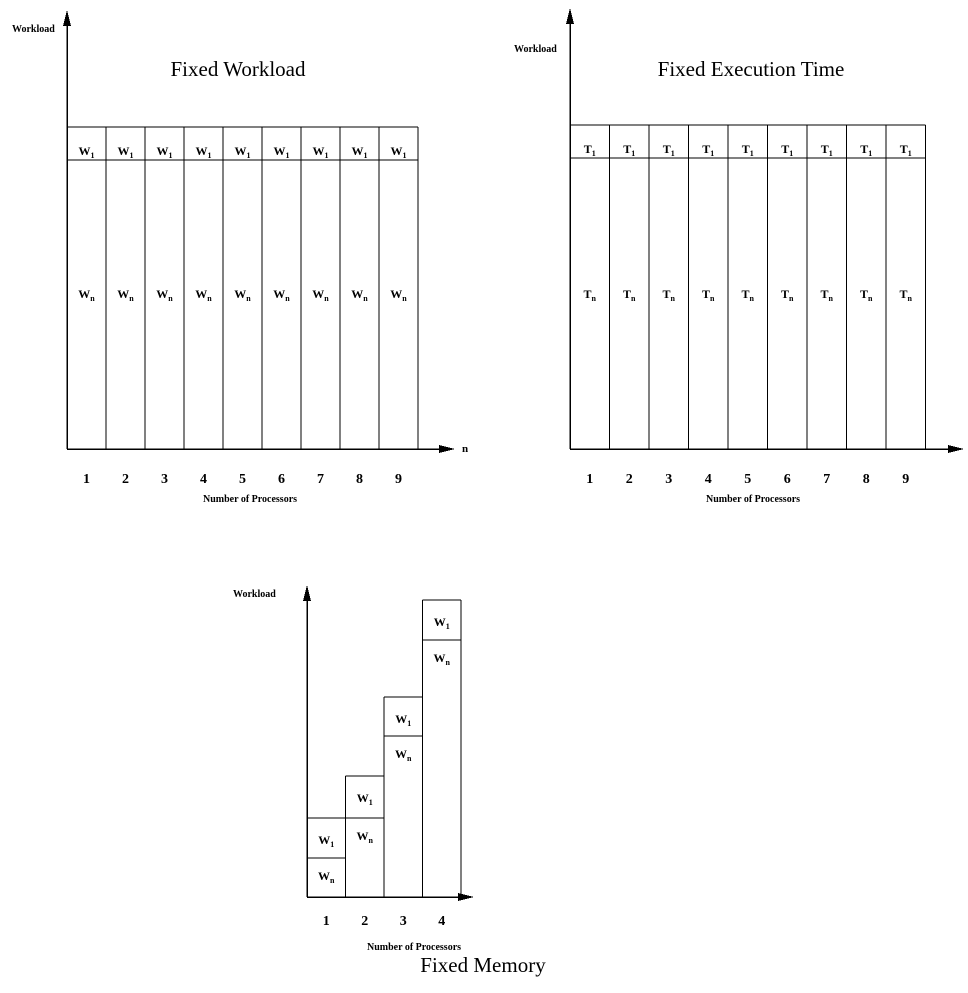  I want to click on fixed-workload-tick-label: 2, so click(125, 479).